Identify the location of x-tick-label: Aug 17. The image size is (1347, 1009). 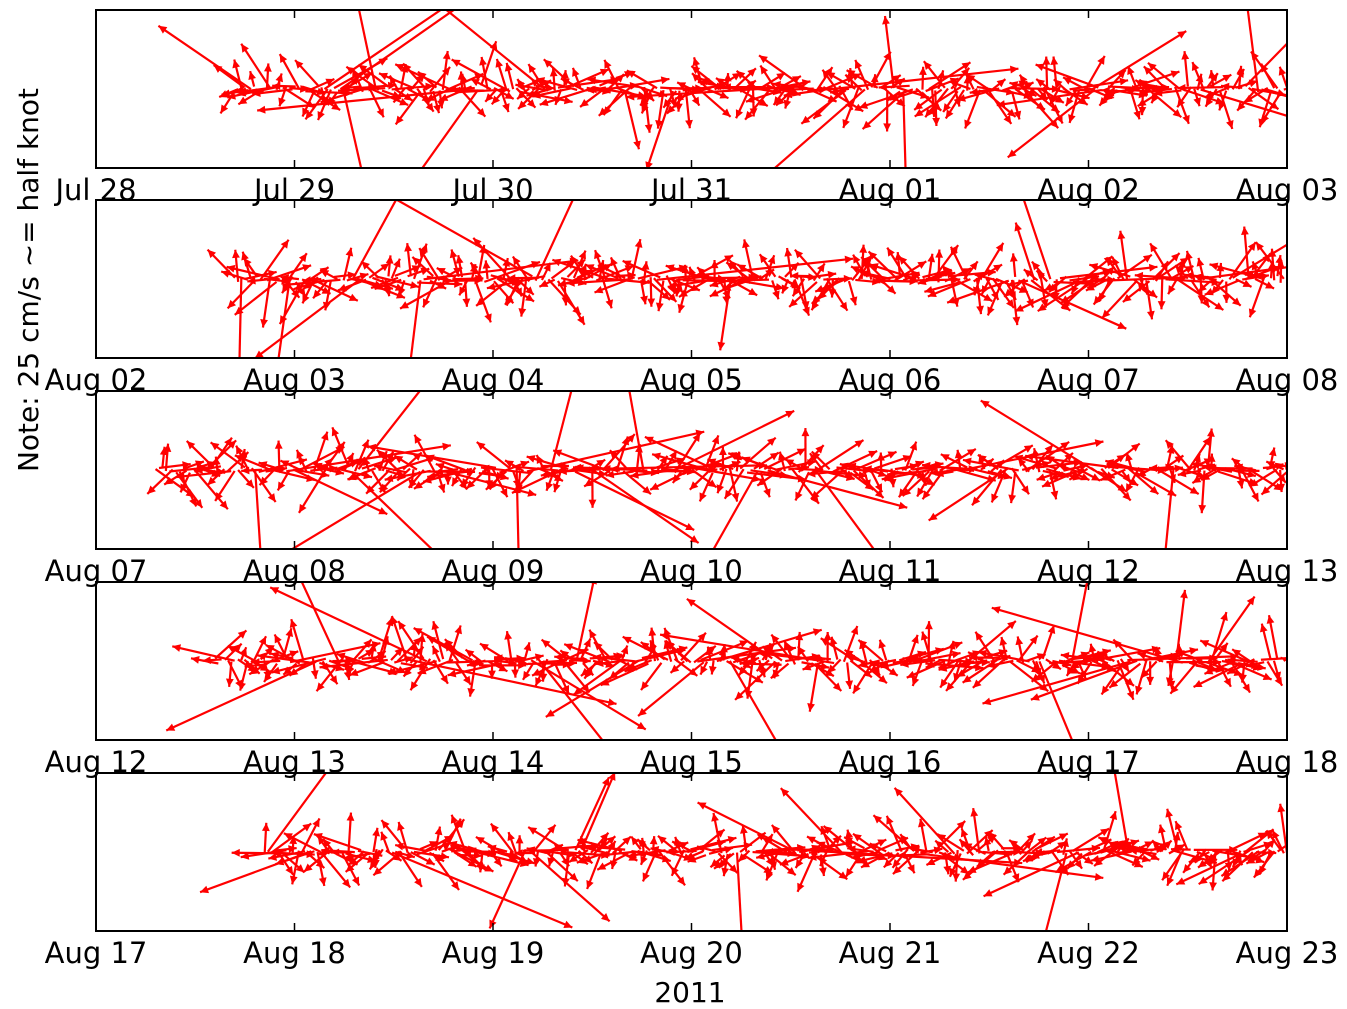
(96, 953).